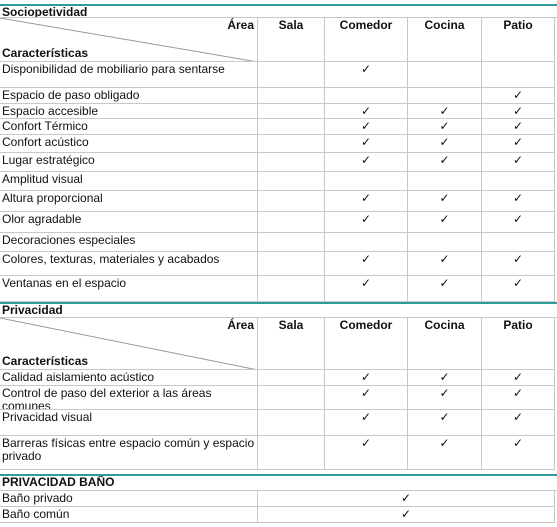  I want to click on row-label: Espacio accesible, so click(129, 111).